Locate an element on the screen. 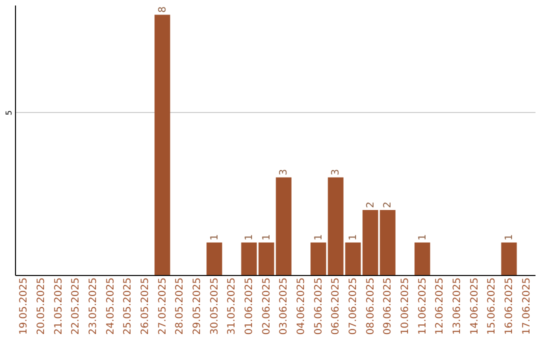  x-tick-label: 08.06.2025 is located at coordinates (370, 306).